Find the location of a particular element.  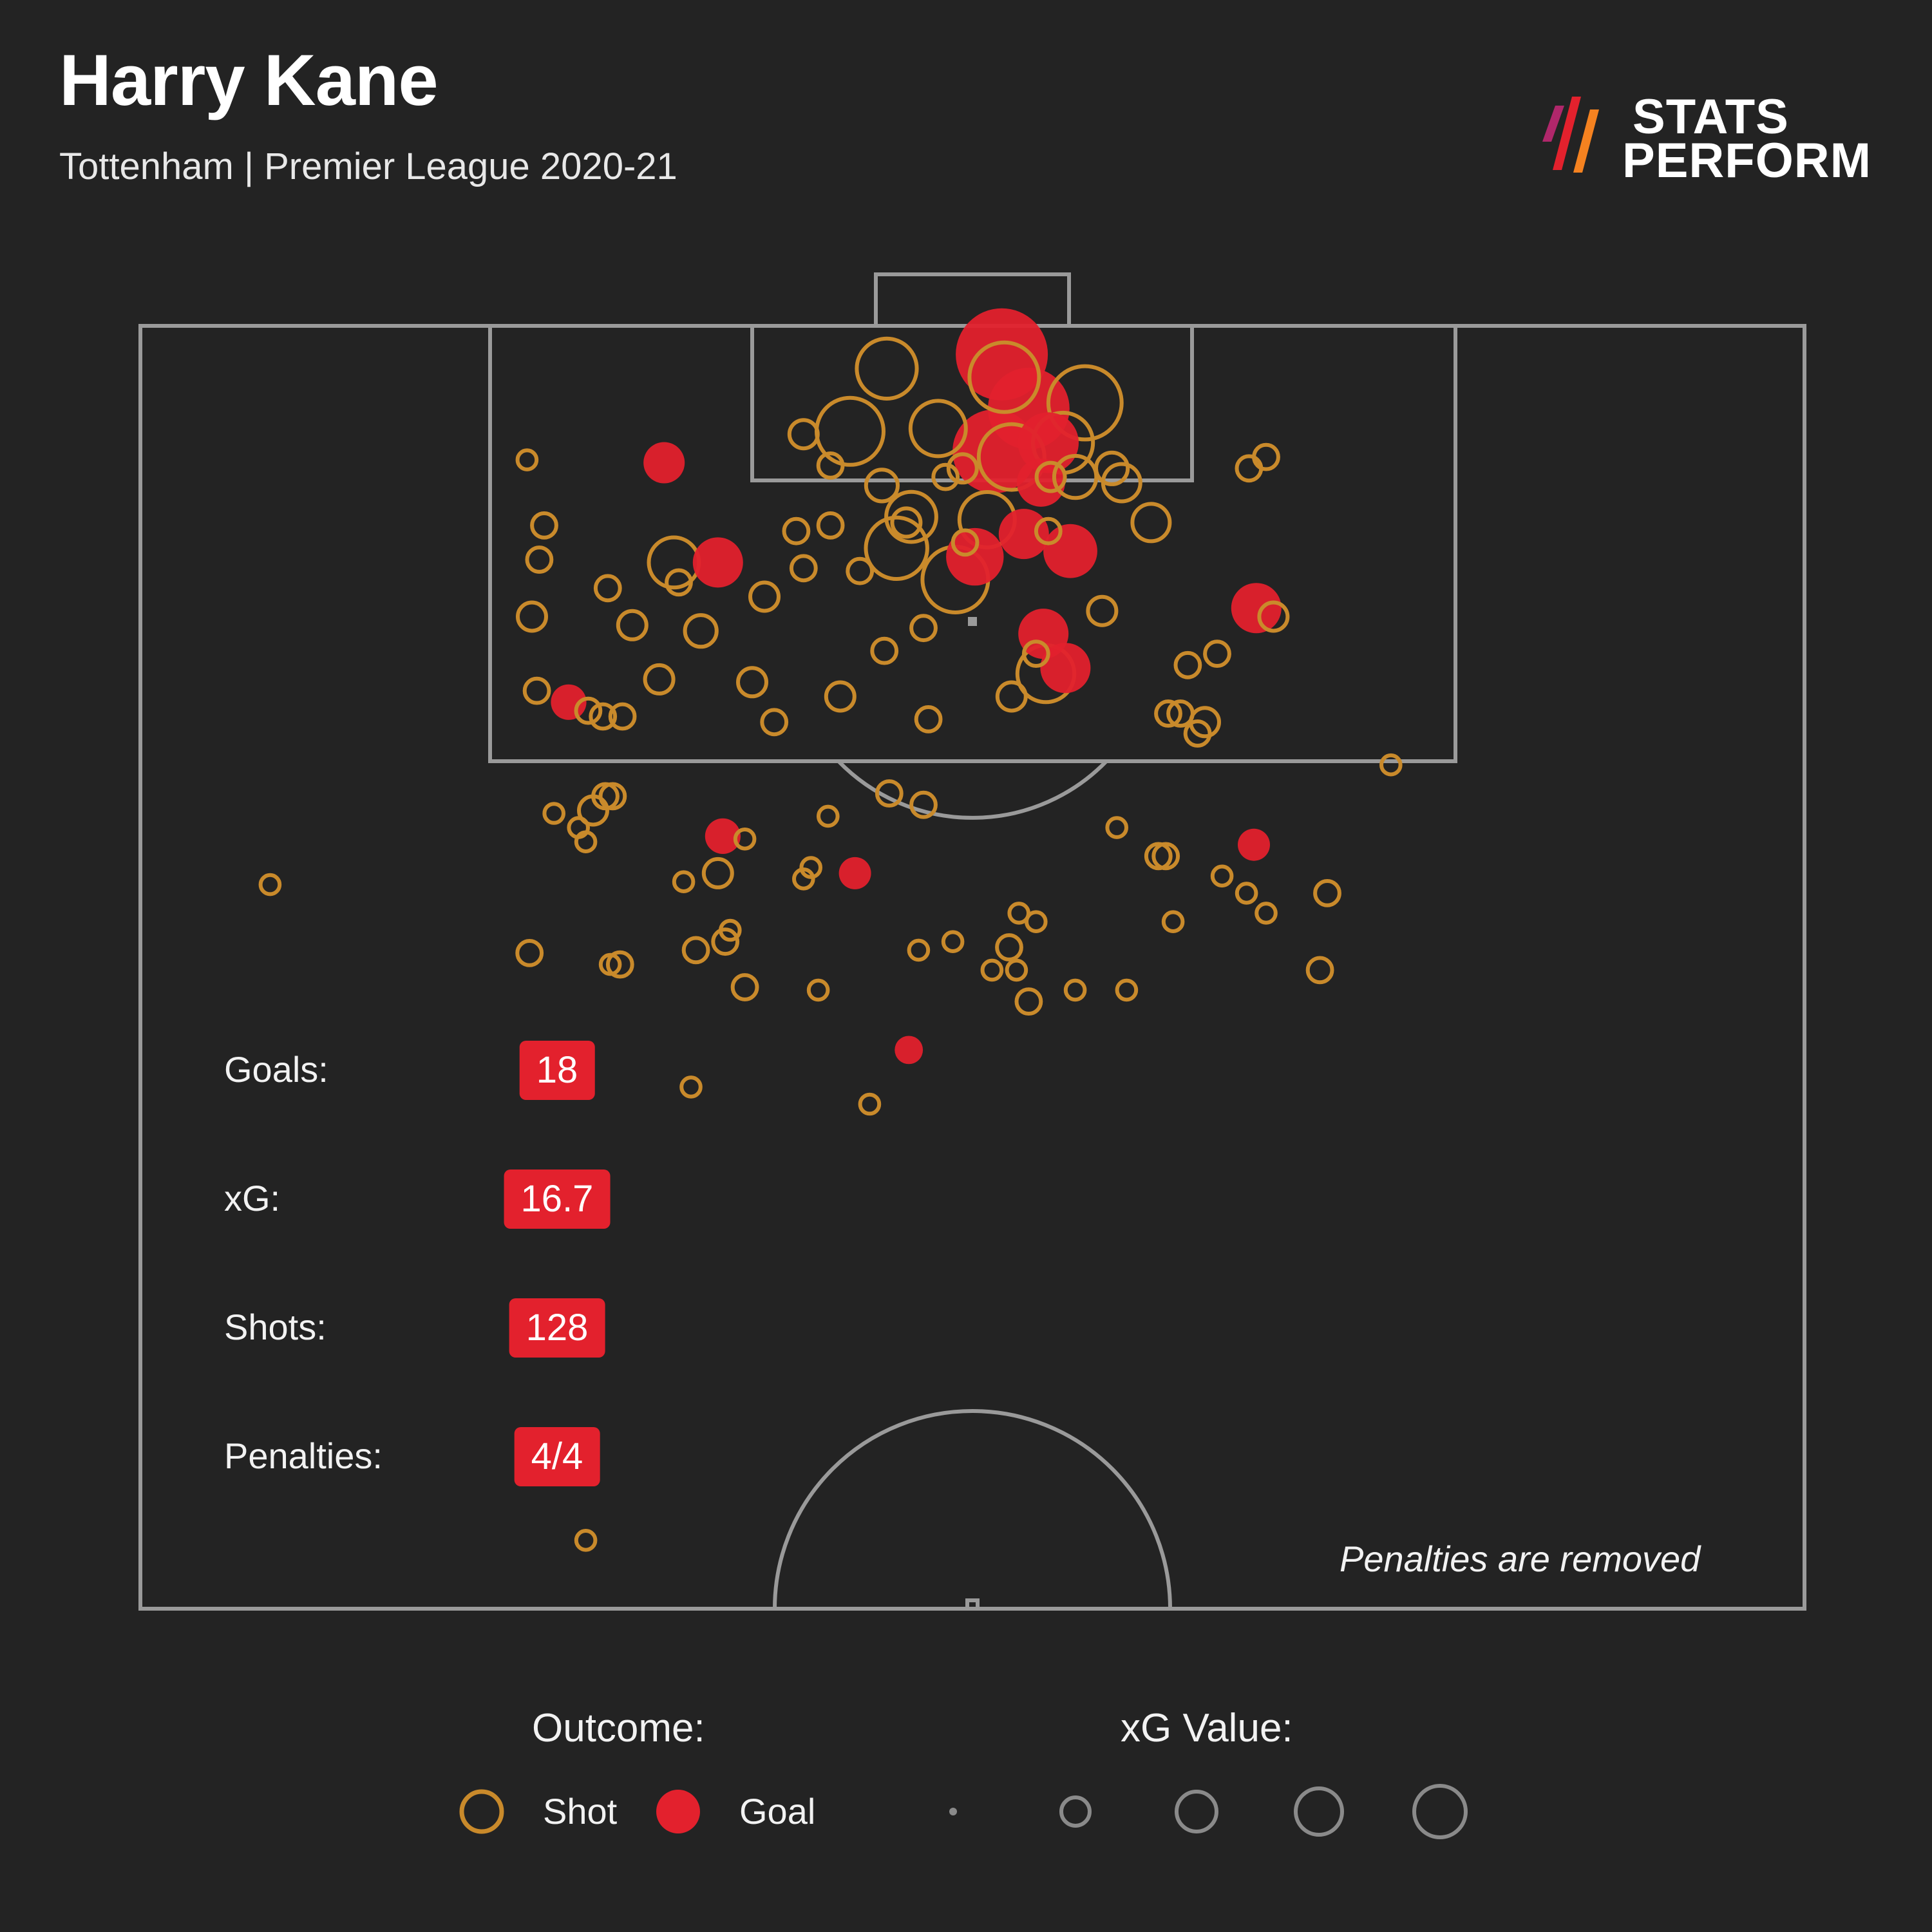

stats-perform-logo: STATS PERFORM is located at coordinates (1709, 137).